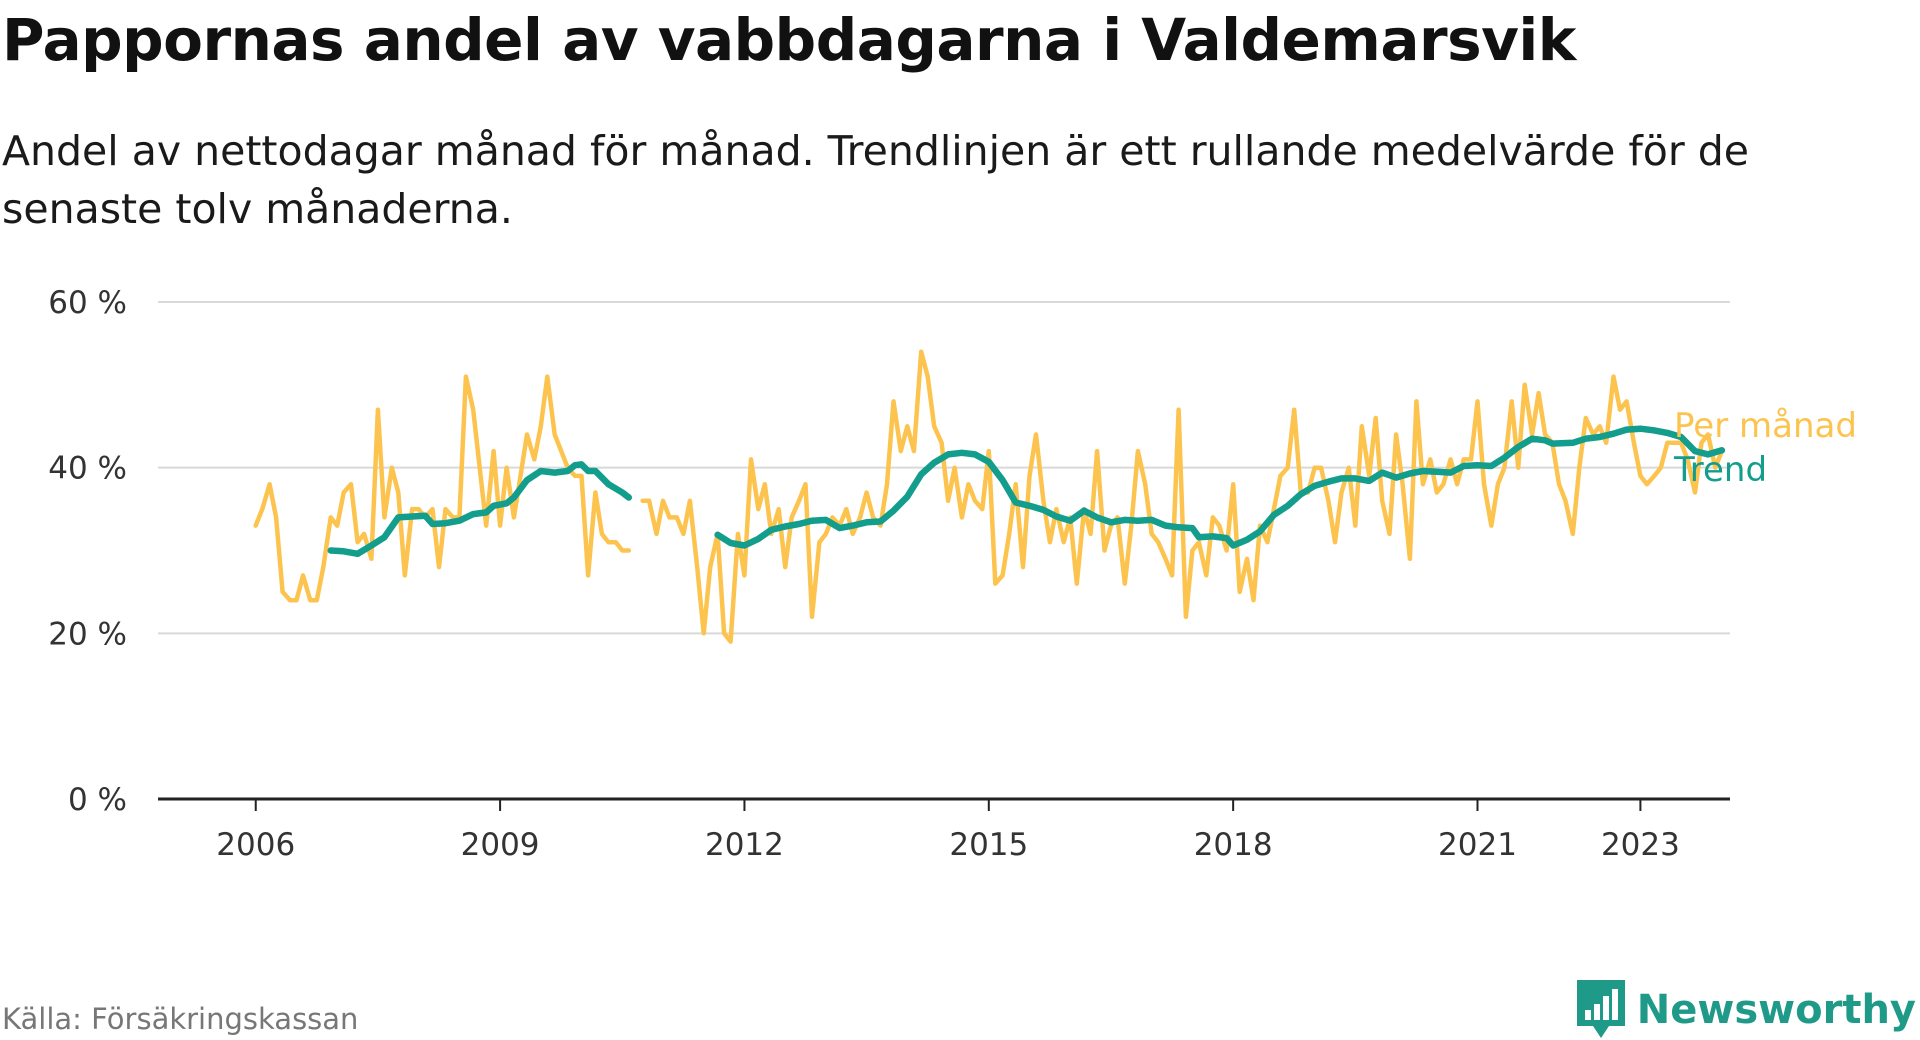 This screenshot has height=1040, width=1920. I want to click on x-tick-label: 2006, so click(255, 845).